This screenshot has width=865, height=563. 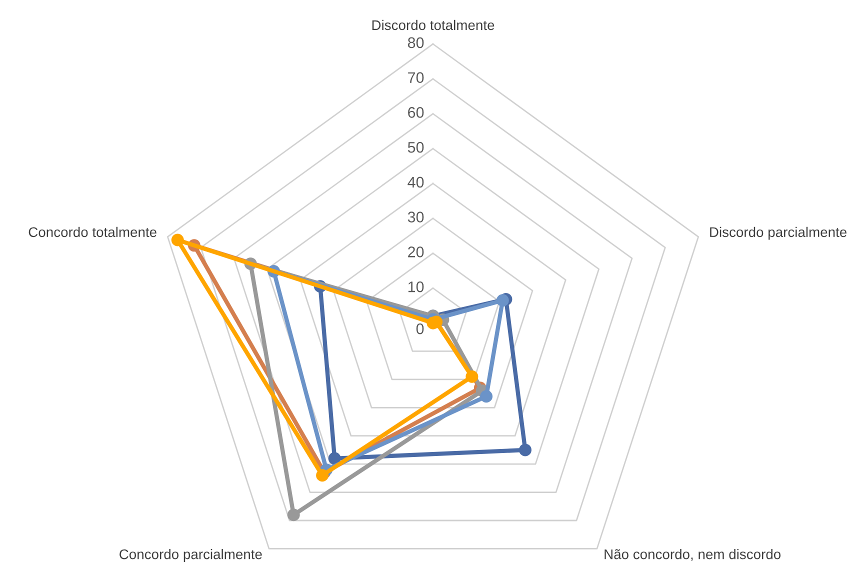 I want to click on y-tick-label: 80, so click(x=416, y=42).